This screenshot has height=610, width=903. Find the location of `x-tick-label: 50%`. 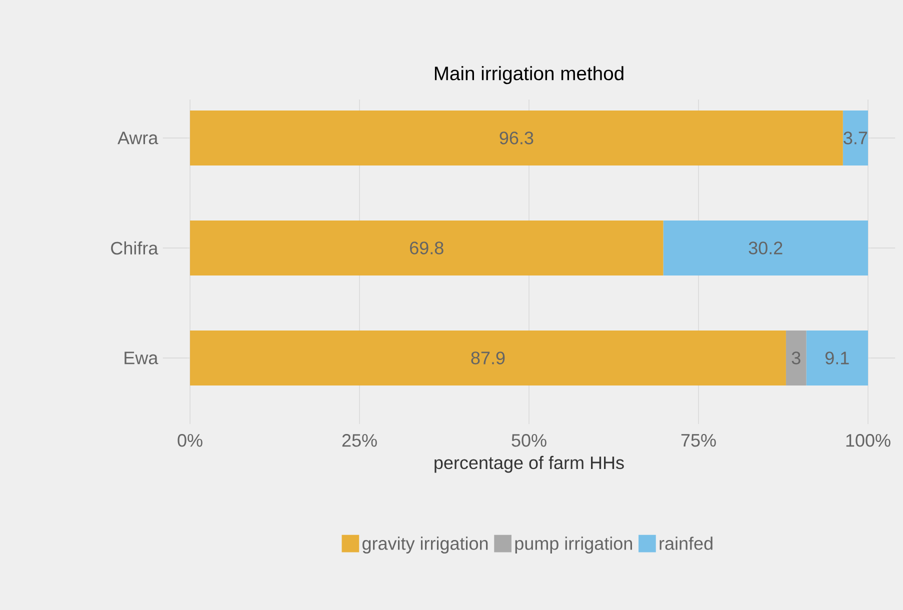

x-tick-label: 50% is located at coordinates (529, 440).